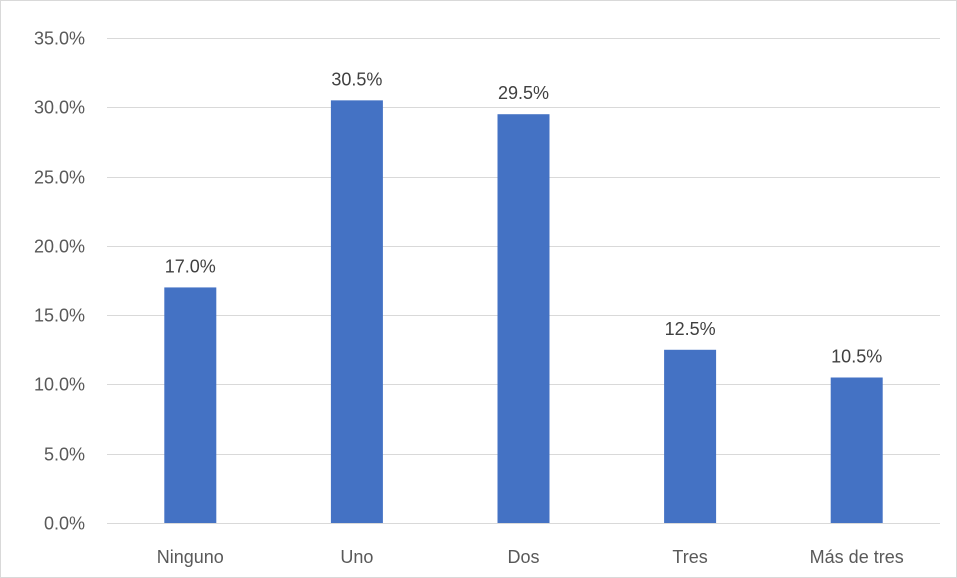  I want to click on y-tick-label: 30.0%, so click(59, 108).